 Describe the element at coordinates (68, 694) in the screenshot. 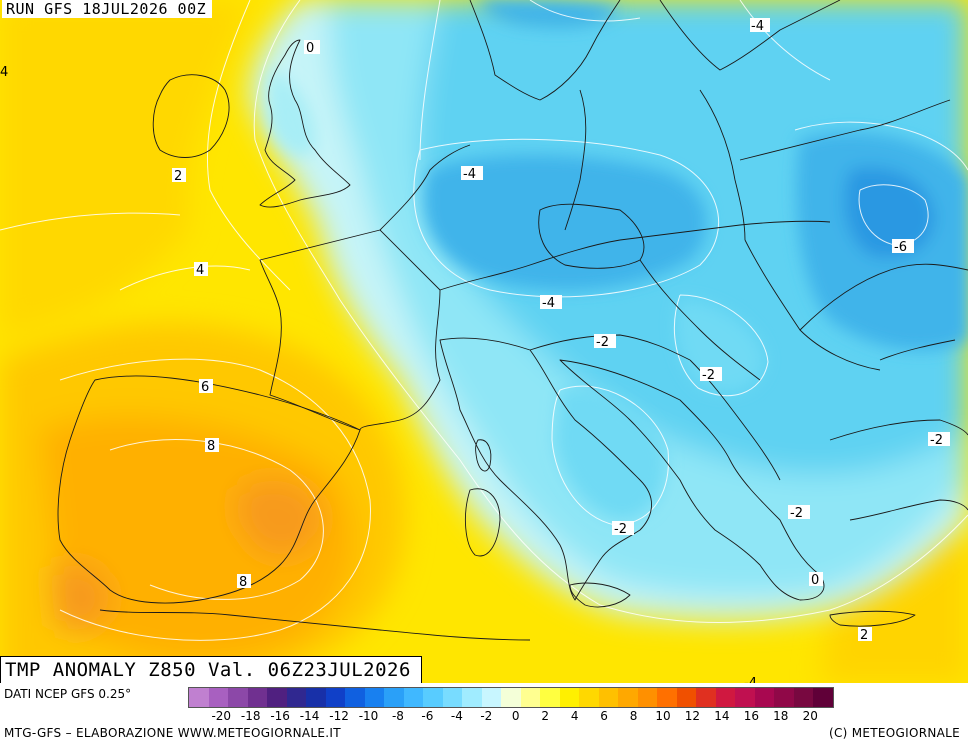

I see `data-source: DATI NCEP GFS 0.25°` at that location.